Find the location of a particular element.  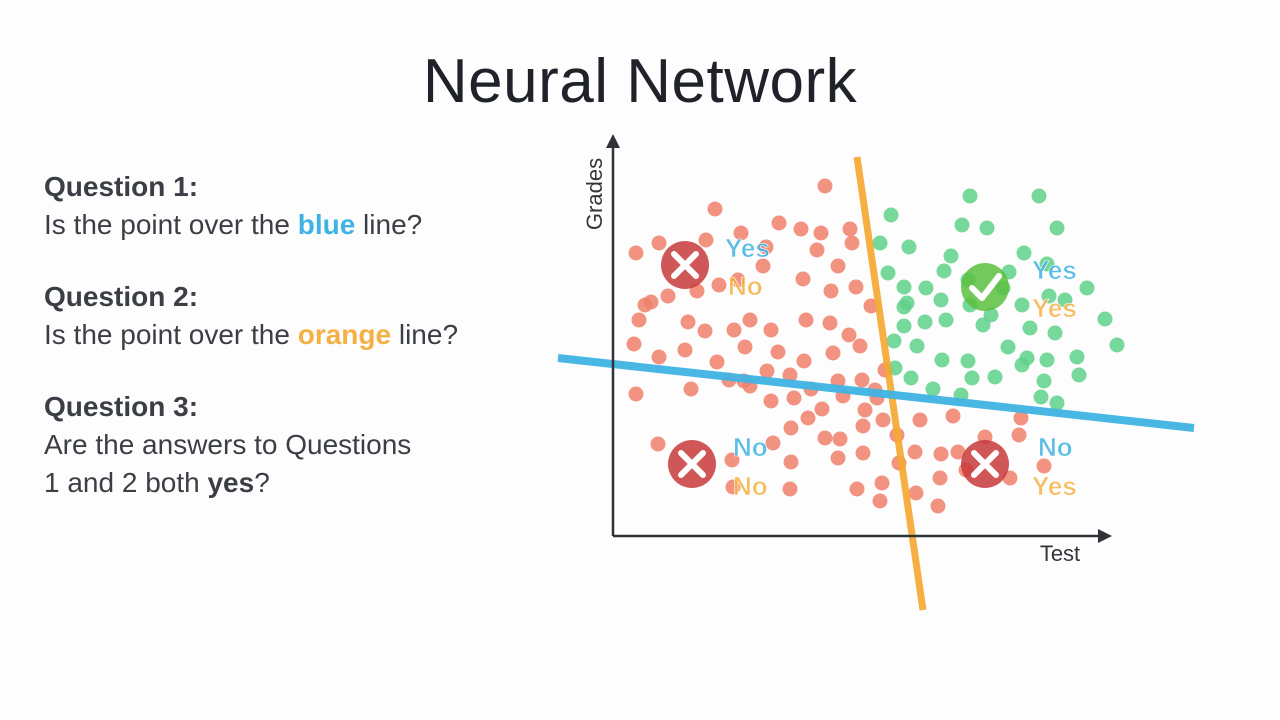

question-1-pre: Is the point over the is located at coordinates (171, 224).